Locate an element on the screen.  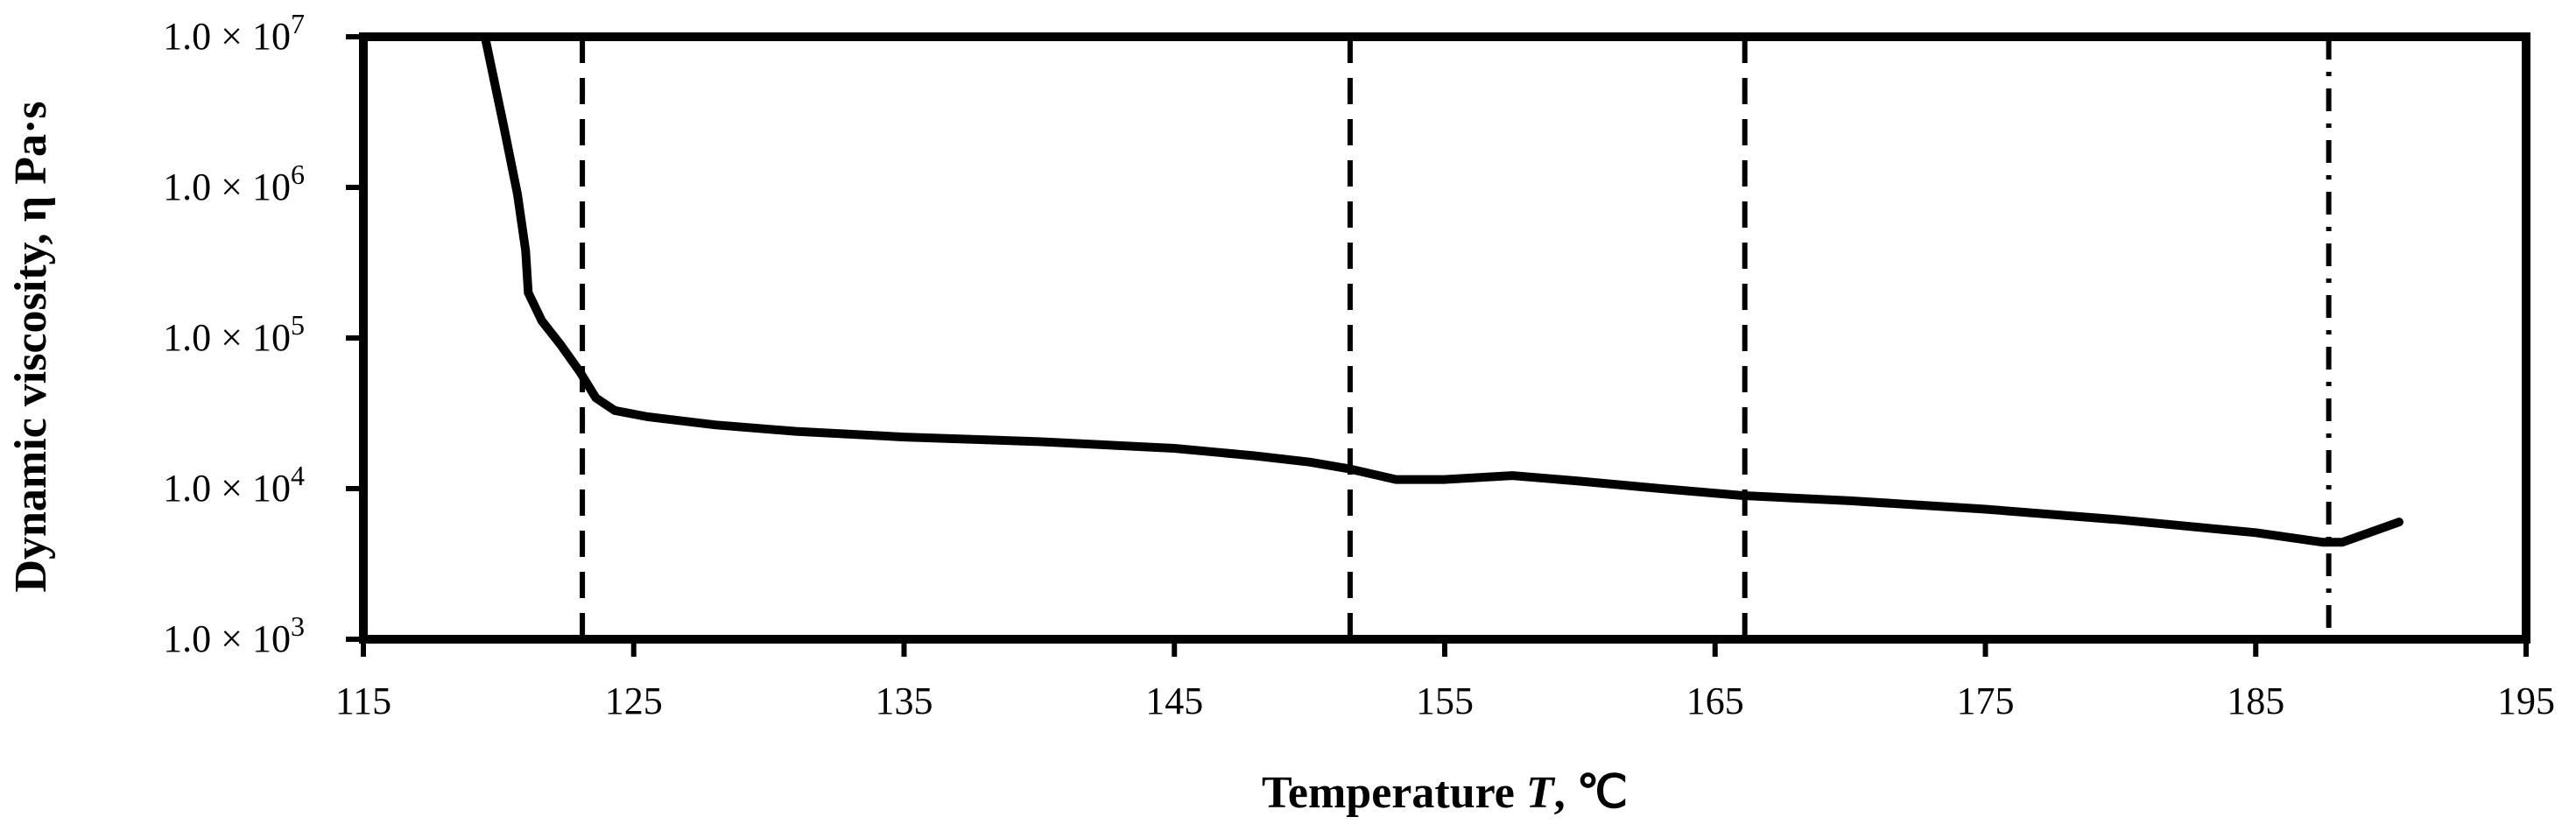
x-tick-label: 125 is located at coordinates (634, 701).